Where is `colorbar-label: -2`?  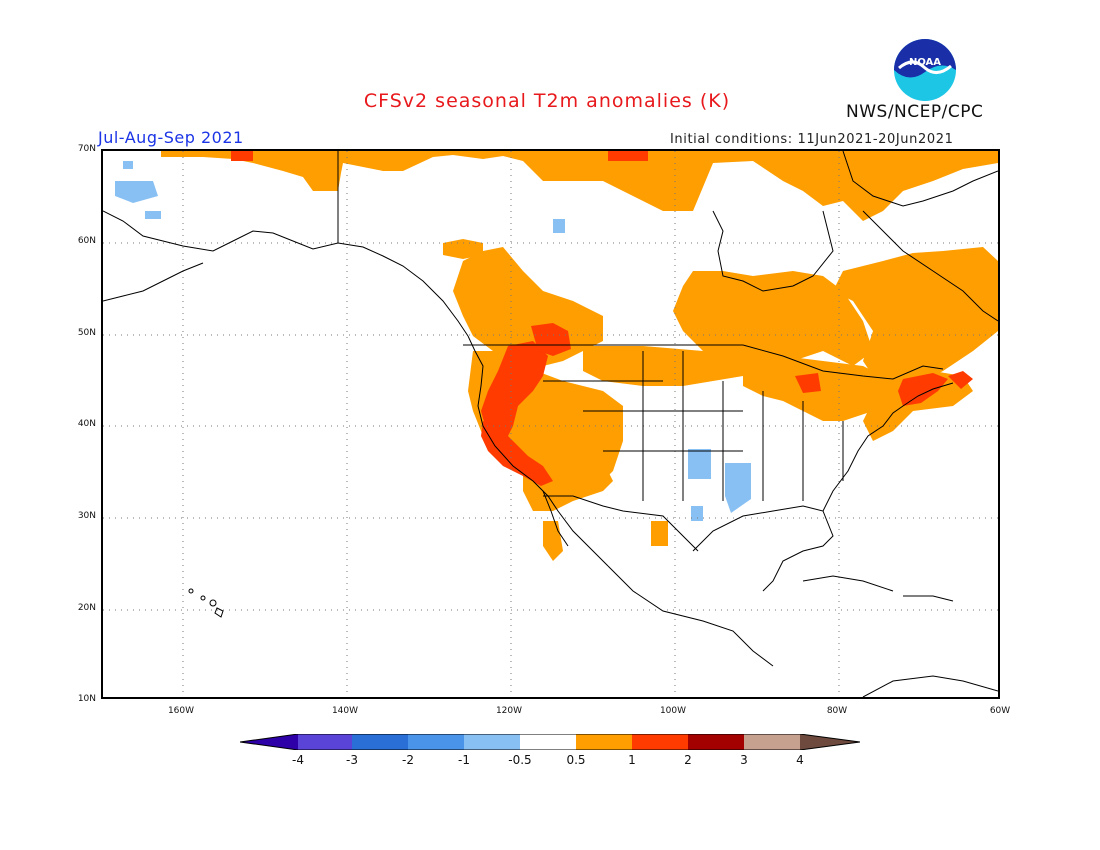
colorbar-label: -2 is located at coordinates (408, 760).